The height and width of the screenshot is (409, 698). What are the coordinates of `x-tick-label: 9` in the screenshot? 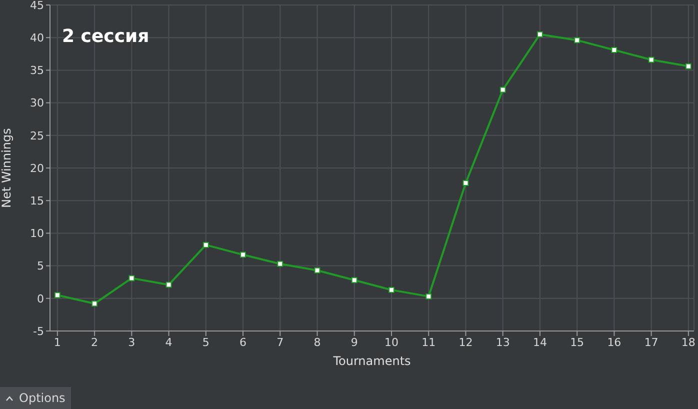 It's located at (354, 342).